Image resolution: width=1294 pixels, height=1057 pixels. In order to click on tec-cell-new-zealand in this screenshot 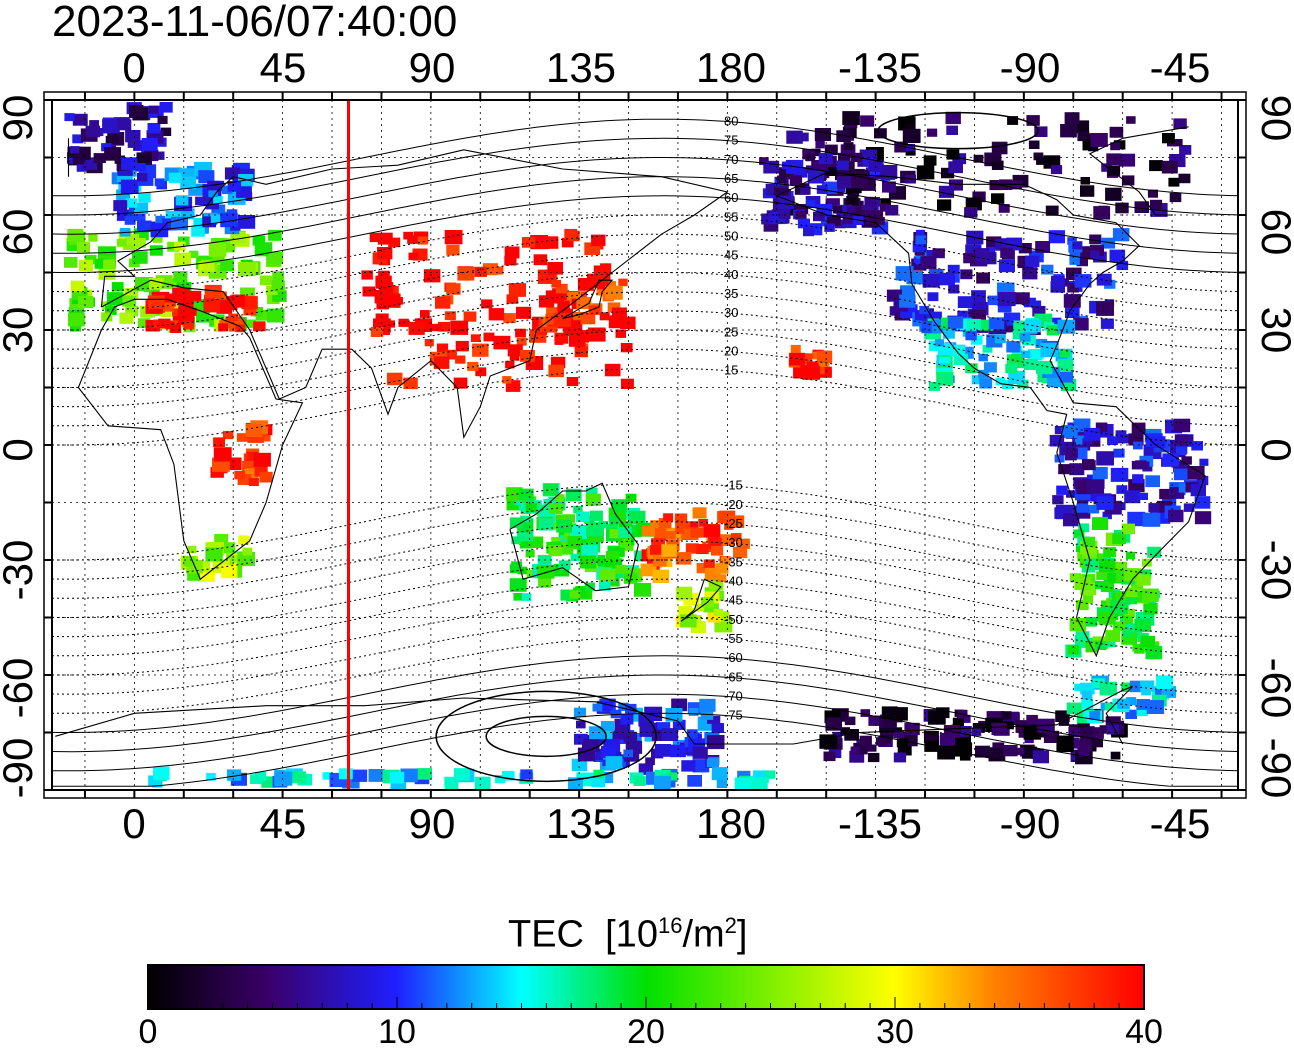, I will do `click(698, 627)`.